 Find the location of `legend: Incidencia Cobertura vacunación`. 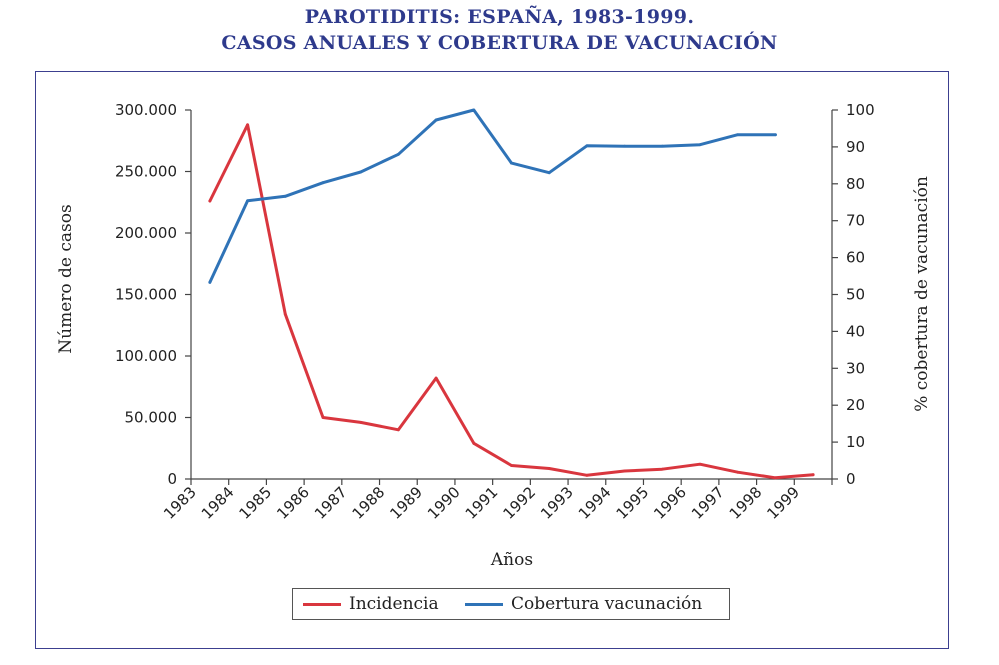

legend: Incidencia Cobertura vacunación is located at coordinates (511, 604).